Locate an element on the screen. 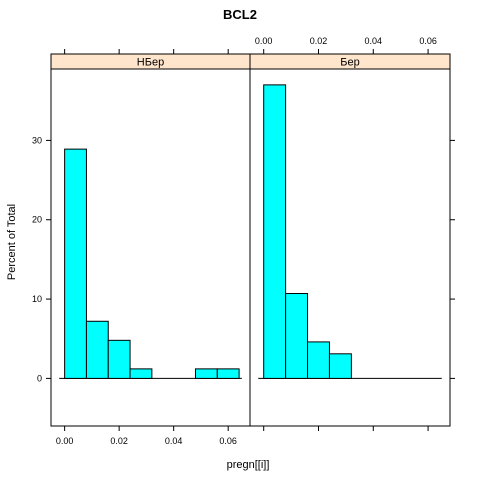 The width and height of the screenshot is (480, 480). panel-1-strip-label: НБер is located at coordinates (150, 63).